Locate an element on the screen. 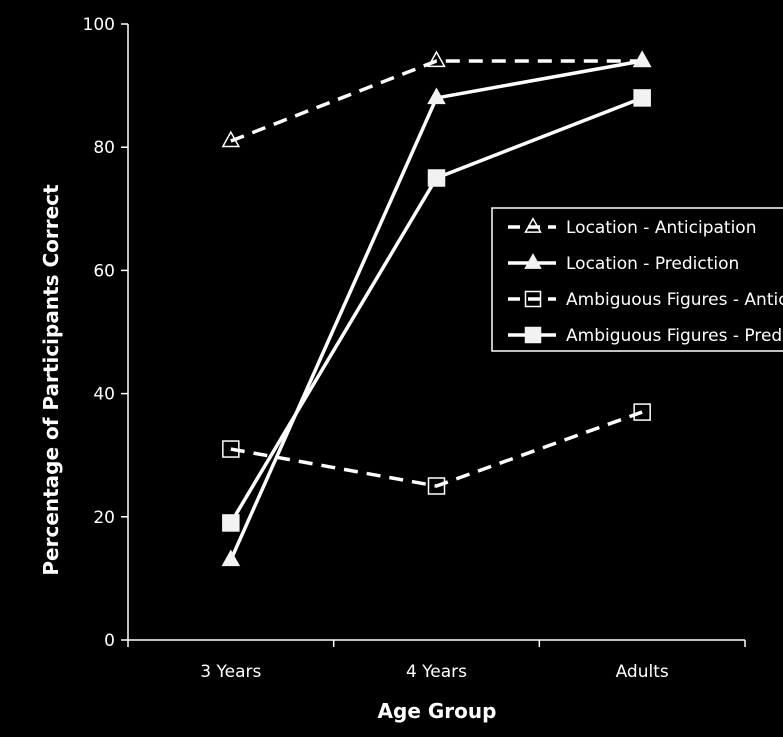  y-tick-label: 20 is located at coordinates (104, 518).